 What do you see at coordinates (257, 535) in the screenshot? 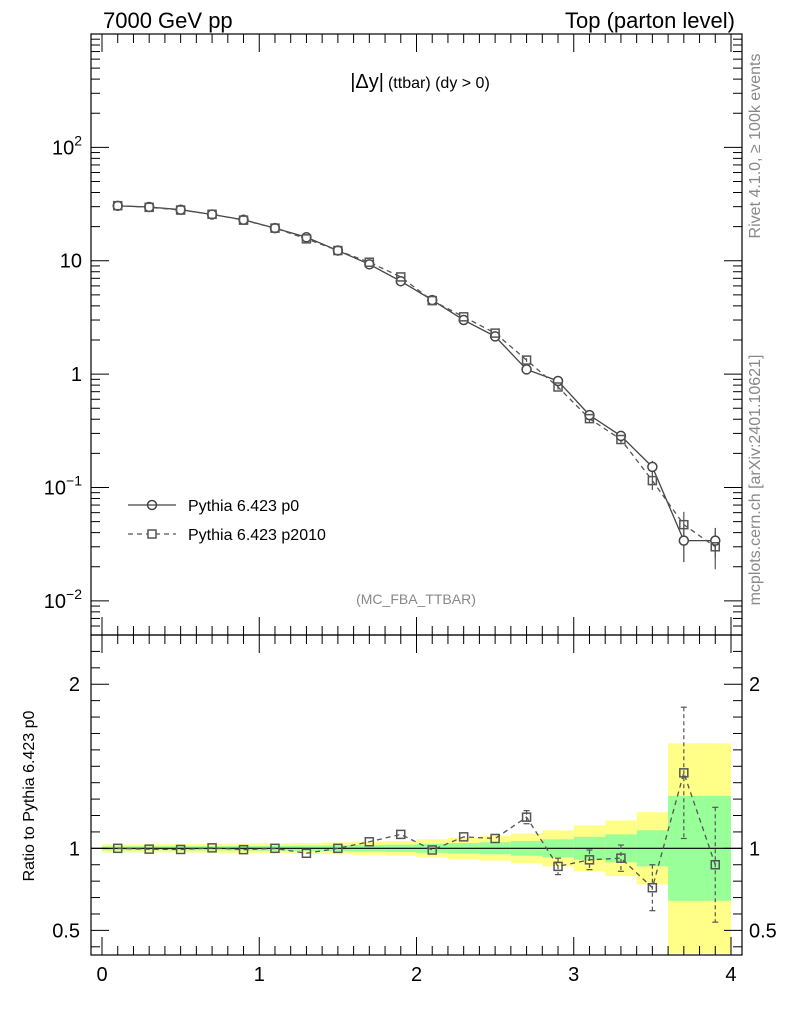
I see `legend-label-p2010: Pythia 6.423 p2010` at bounding box center [257, 535].